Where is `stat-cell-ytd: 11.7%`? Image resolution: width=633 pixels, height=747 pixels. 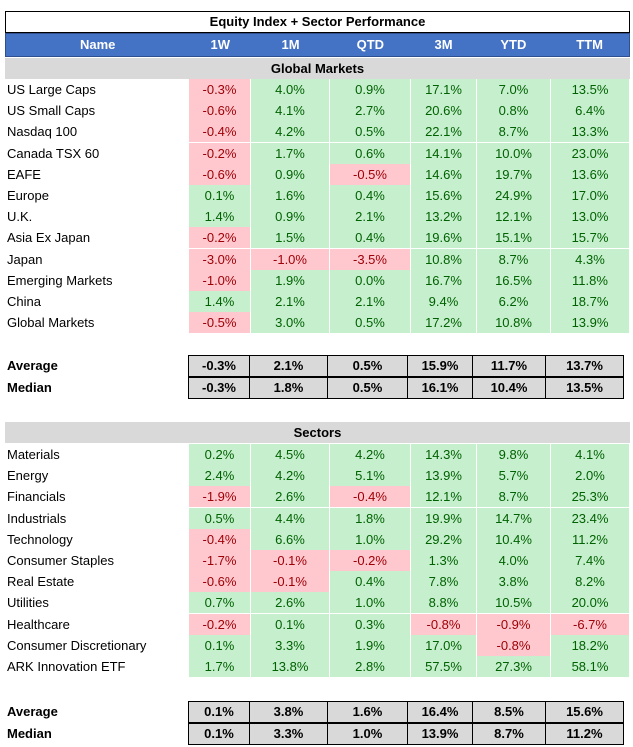
stat-cell-ytd: 11.7% is located at coordinates (509, 366).